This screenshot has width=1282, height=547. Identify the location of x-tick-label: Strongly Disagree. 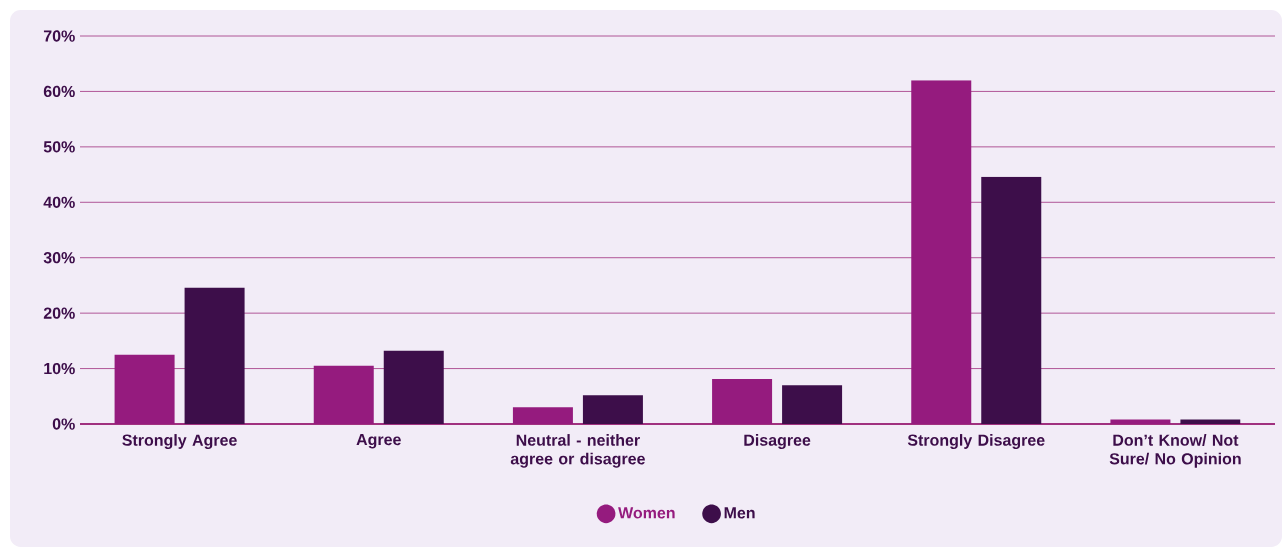
(976, 442).